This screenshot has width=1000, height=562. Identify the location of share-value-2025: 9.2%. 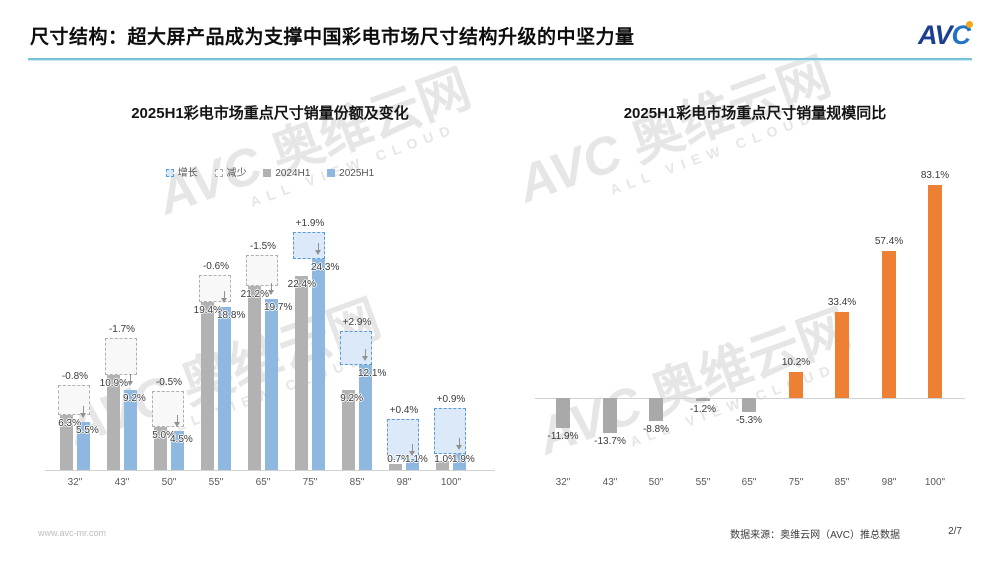
(134, 399).